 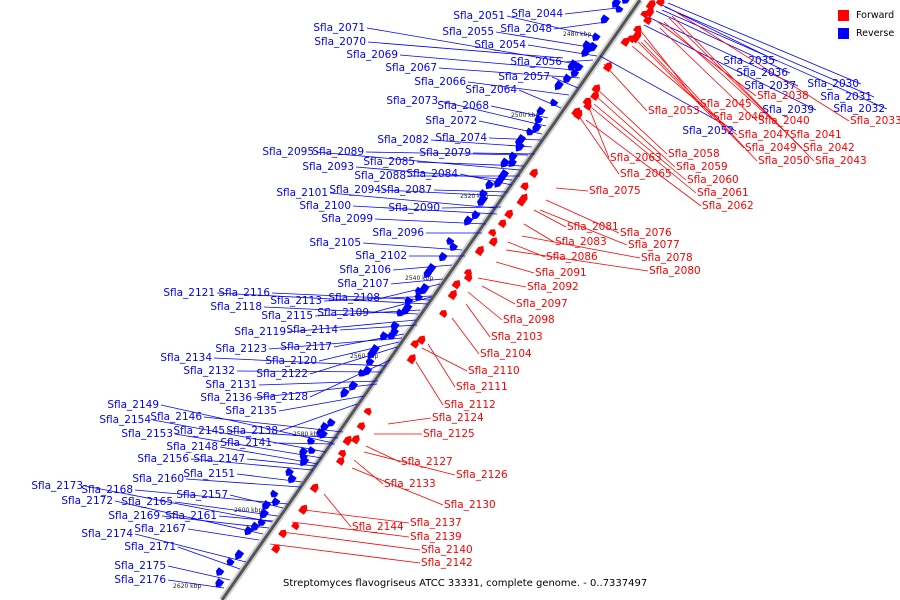 What do you see at coordinates (340, 42) in the screenshot?
I see `reverse-gene-label: Sfla_2070` at bounding box center [340, 42].